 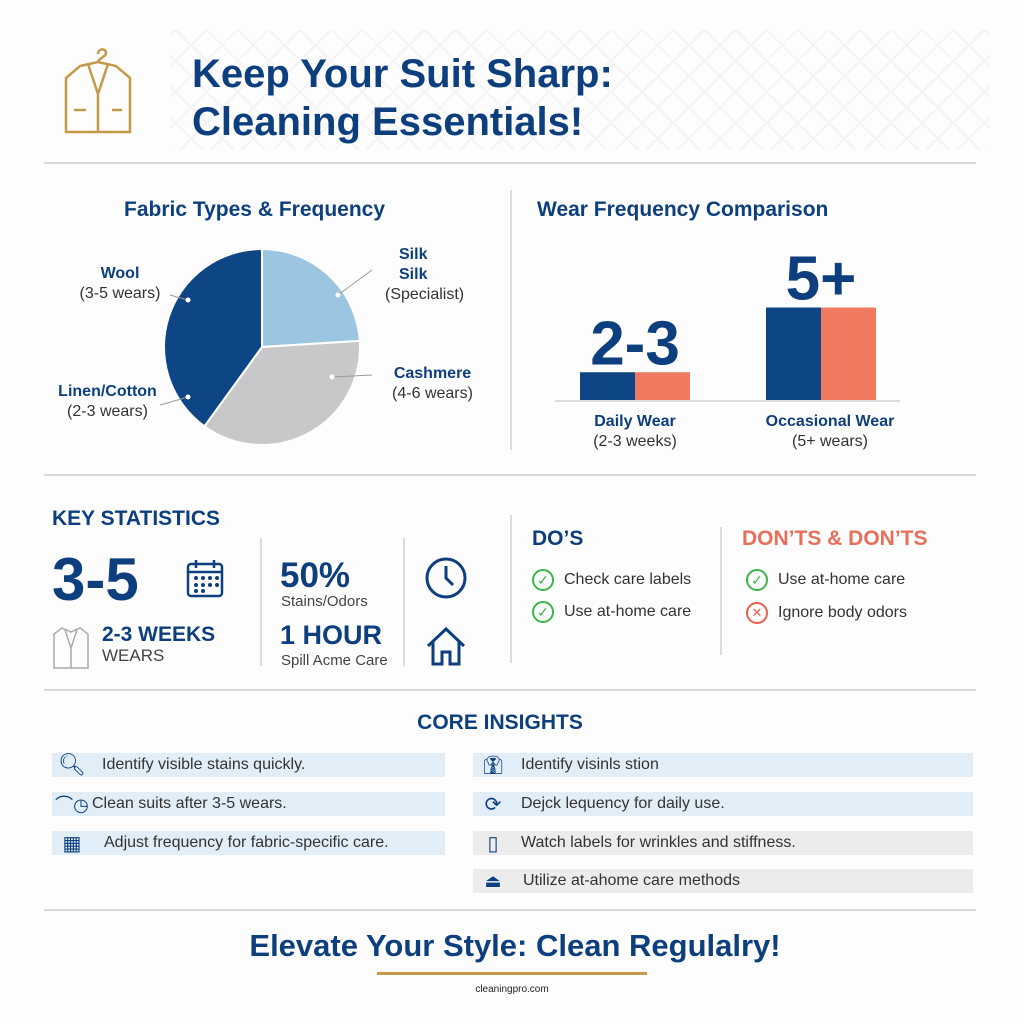 What do you see at coordinates (324, 601) in the screenshot?
I see `stat-percent-label: Stains/Odors` at bounding box center [324, 601].